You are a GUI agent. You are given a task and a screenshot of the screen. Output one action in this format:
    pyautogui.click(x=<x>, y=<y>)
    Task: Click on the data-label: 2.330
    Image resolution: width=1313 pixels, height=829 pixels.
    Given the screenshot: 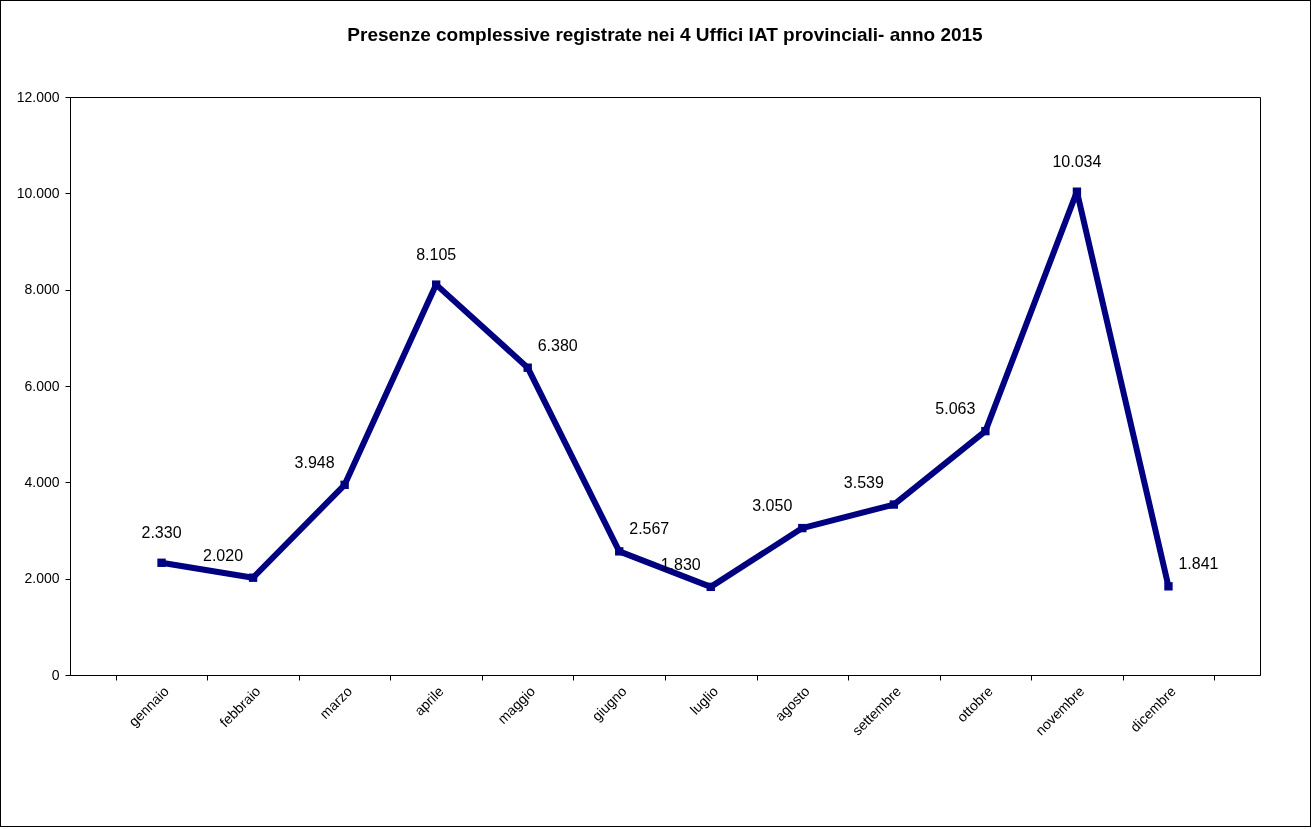 What is the action you would take?
    pyautogui.click(x=161, y=532)
    